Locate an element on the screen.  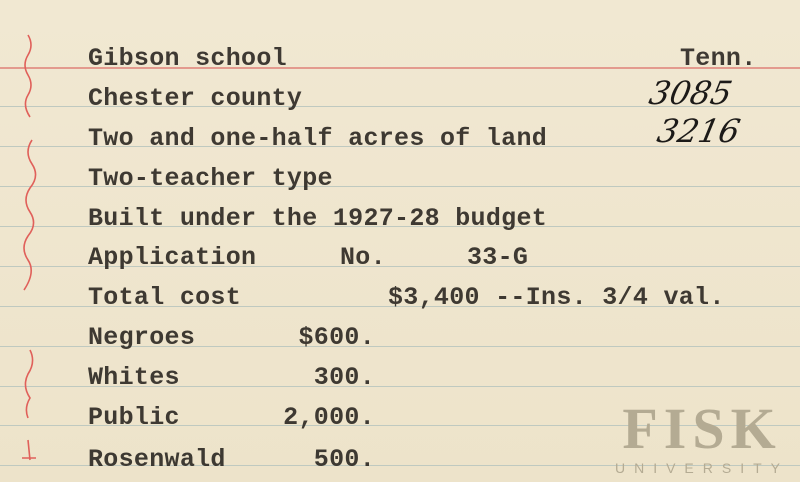
watermark-subtitle: UNIVERSITY is located at coordinates (701, 468).